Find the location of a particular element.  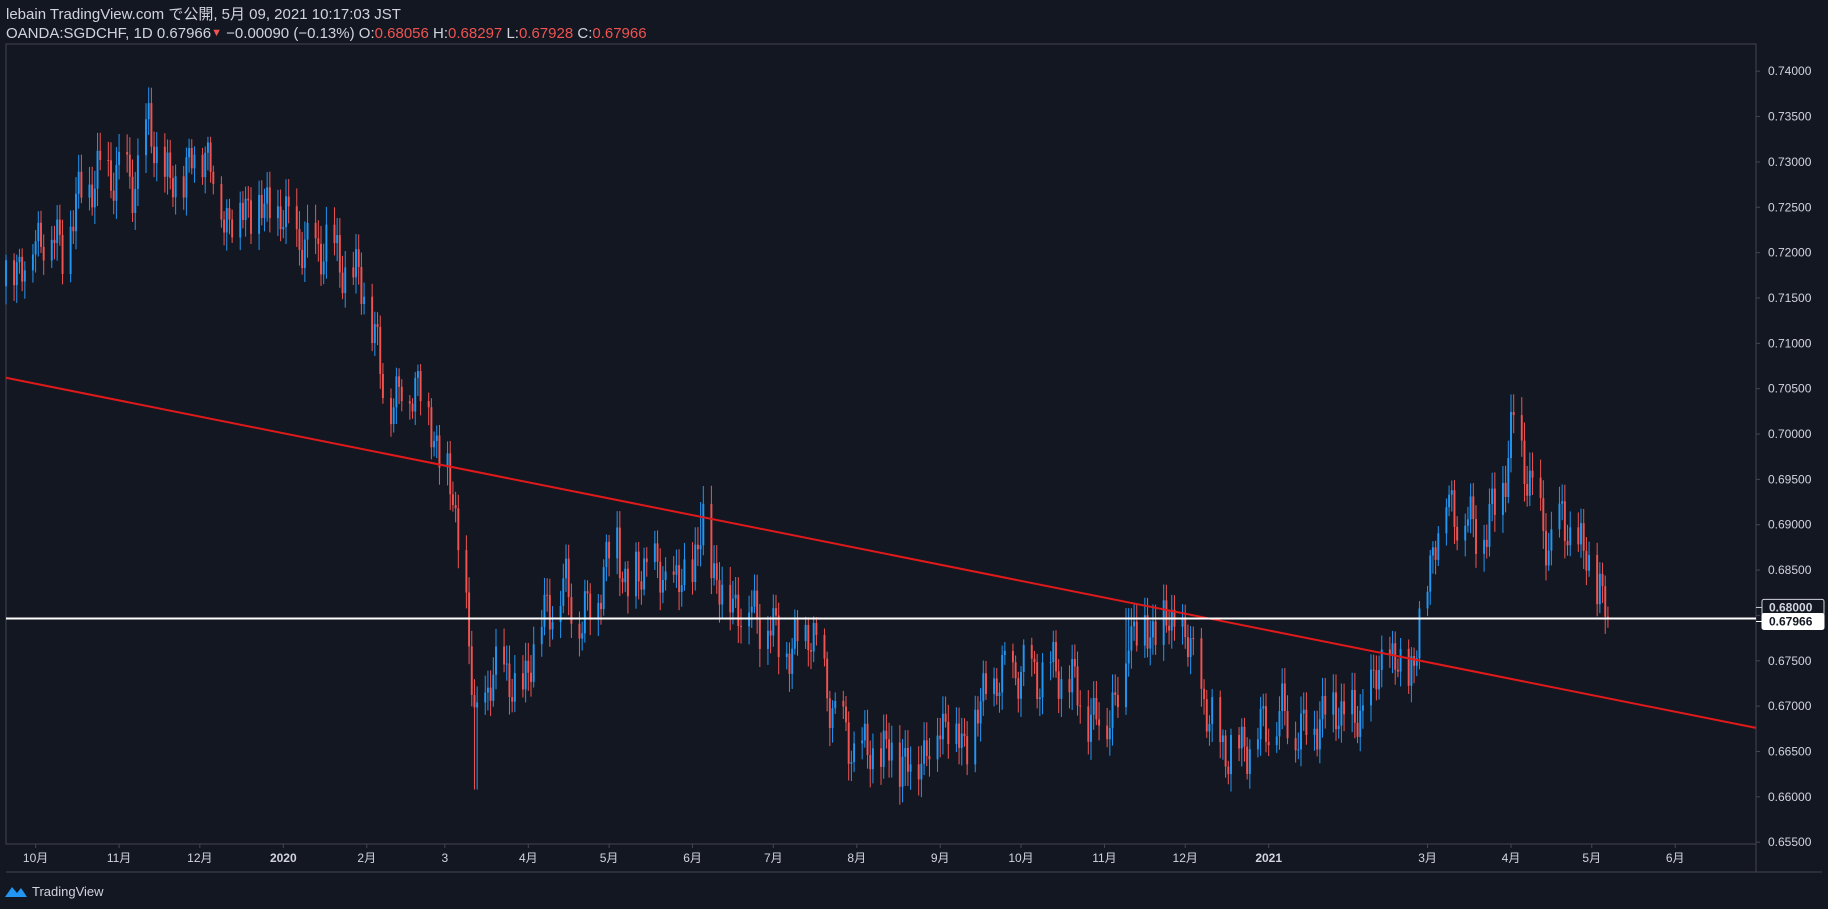

x-tick-label: 6月 is located at coordinates (1675, 858).